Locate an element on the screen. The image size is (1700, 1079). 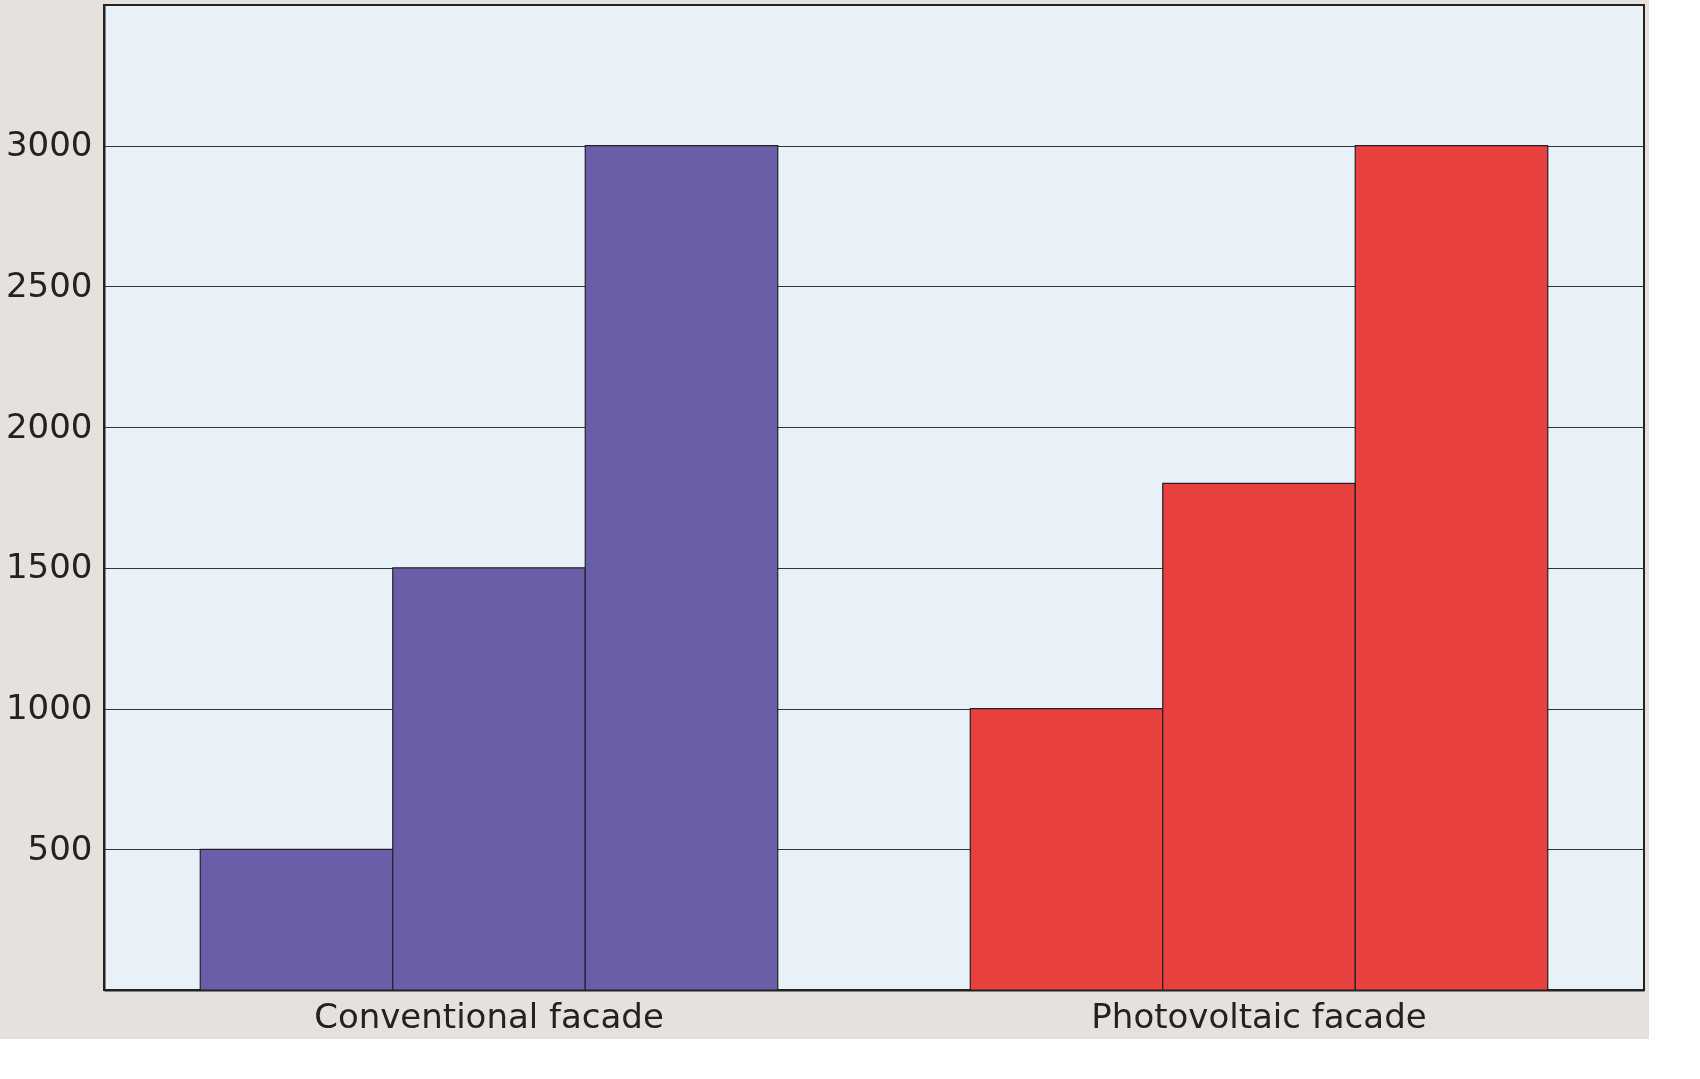
x-tick-label: Conventional facade is located at coordinates (489, 1015).